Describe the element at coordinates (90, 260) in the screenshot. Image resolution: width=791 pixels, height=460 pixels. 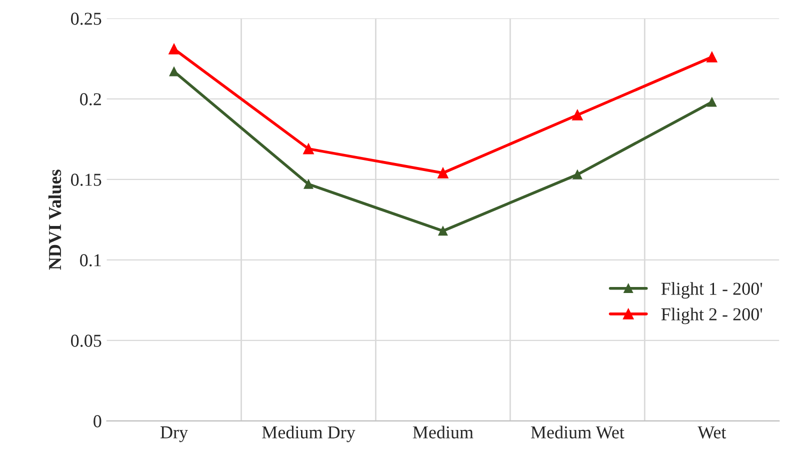
I see `y-tick-label: 0.1` at that location.